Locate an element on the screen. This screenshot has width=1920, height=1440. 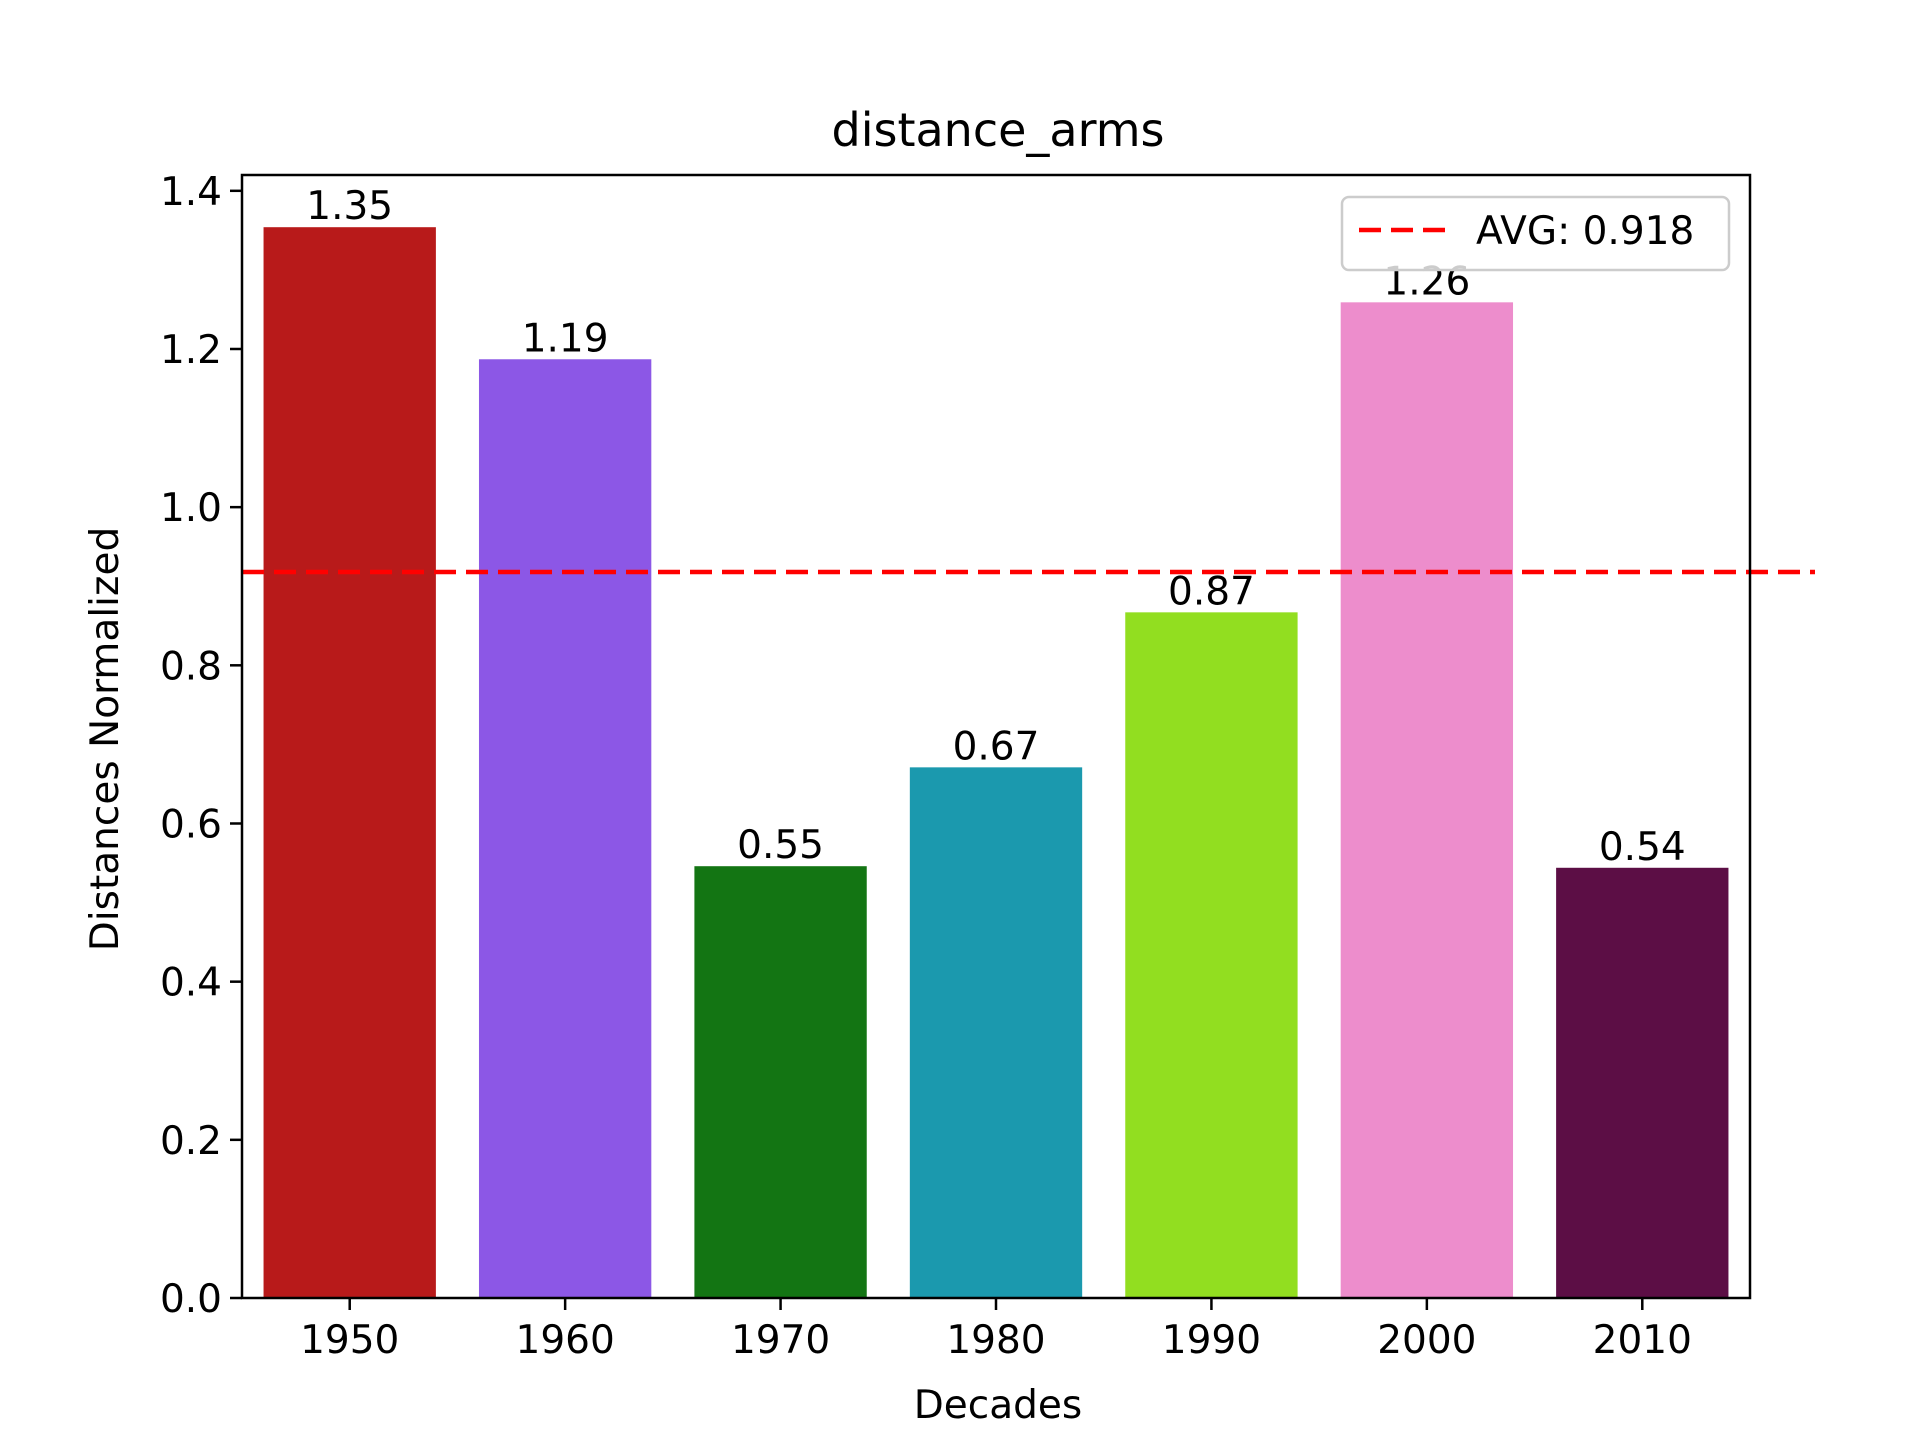
bar-1970 is located at coordinates (780, 1082).